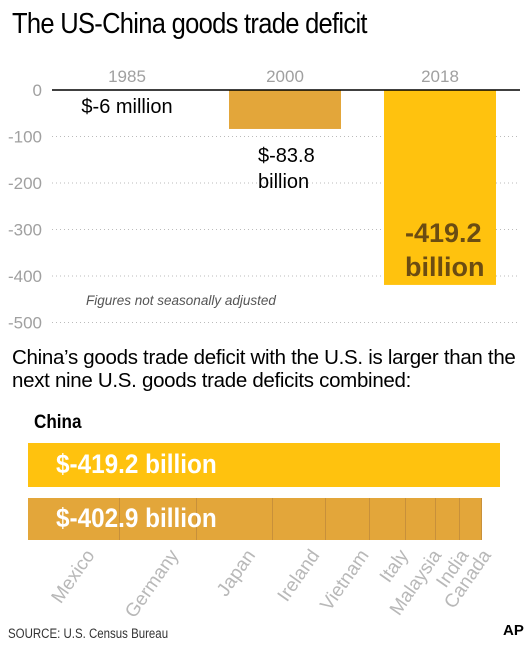 This screenshot has height=650, width=528. Describe the element at coordinates (283, 182) in the screenshot. I see `value-label-2000-line2: billion` at that location.